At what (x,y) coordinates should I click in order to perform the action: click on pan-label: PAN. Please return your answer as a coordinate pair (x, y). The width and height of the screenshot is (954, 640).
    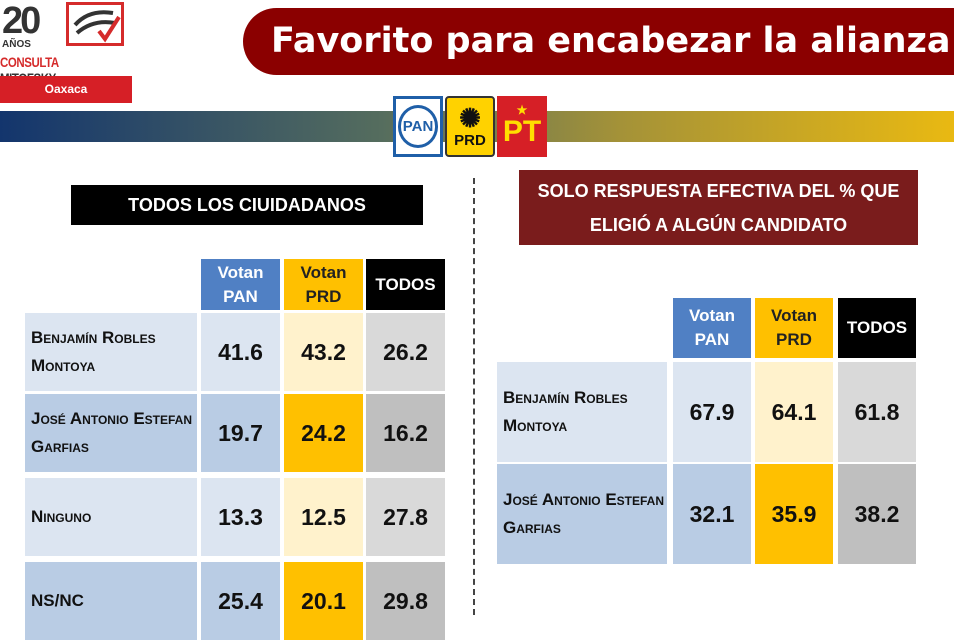
    Looking at the image, I should click on (418, 126).